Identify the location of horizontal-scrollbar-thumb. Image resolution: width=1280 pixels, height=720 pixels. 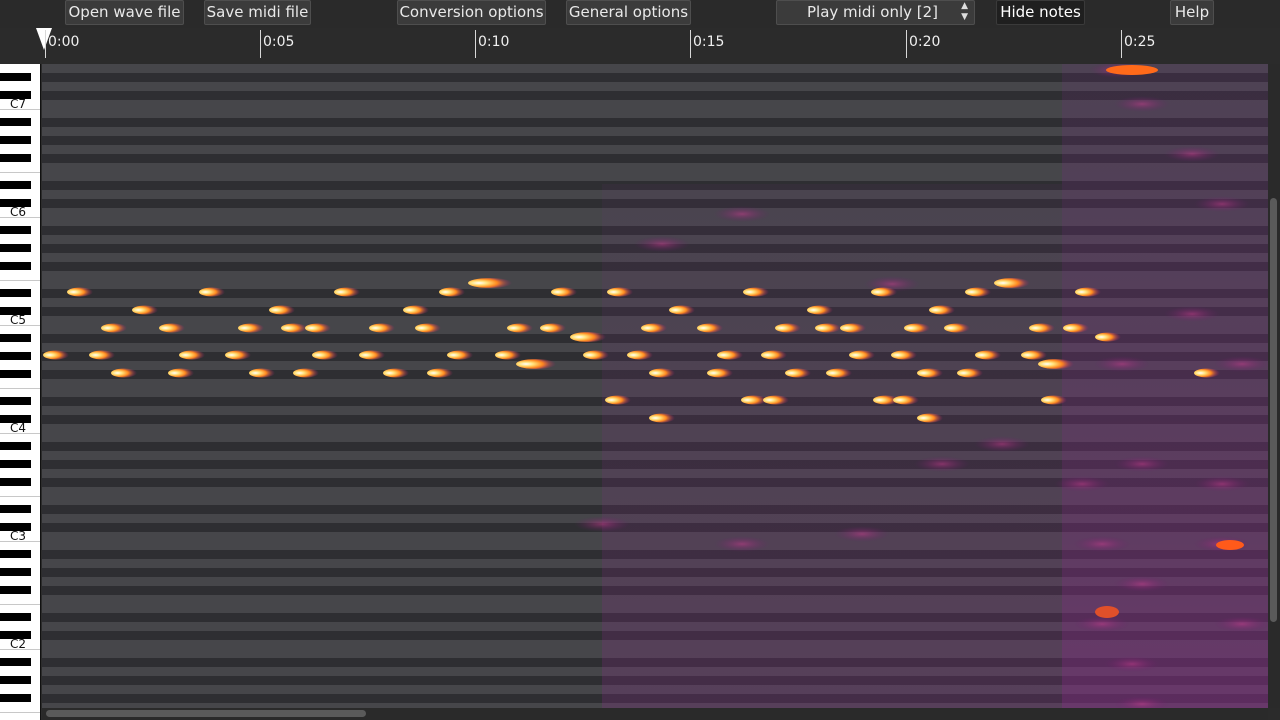
(206, 713).